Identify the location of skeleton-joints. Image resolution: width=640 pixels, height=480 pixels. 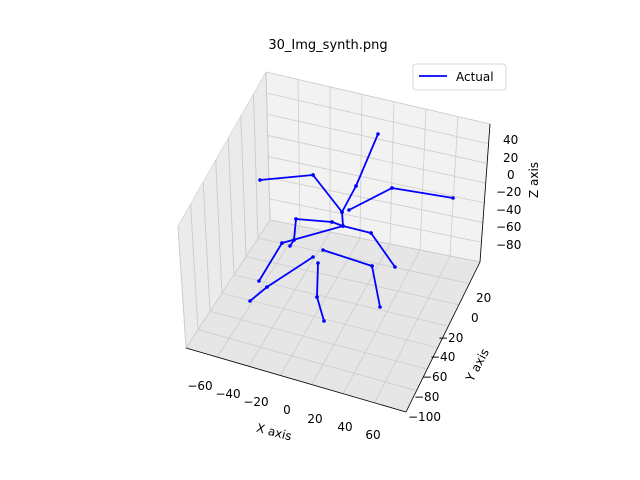
(351, 227).